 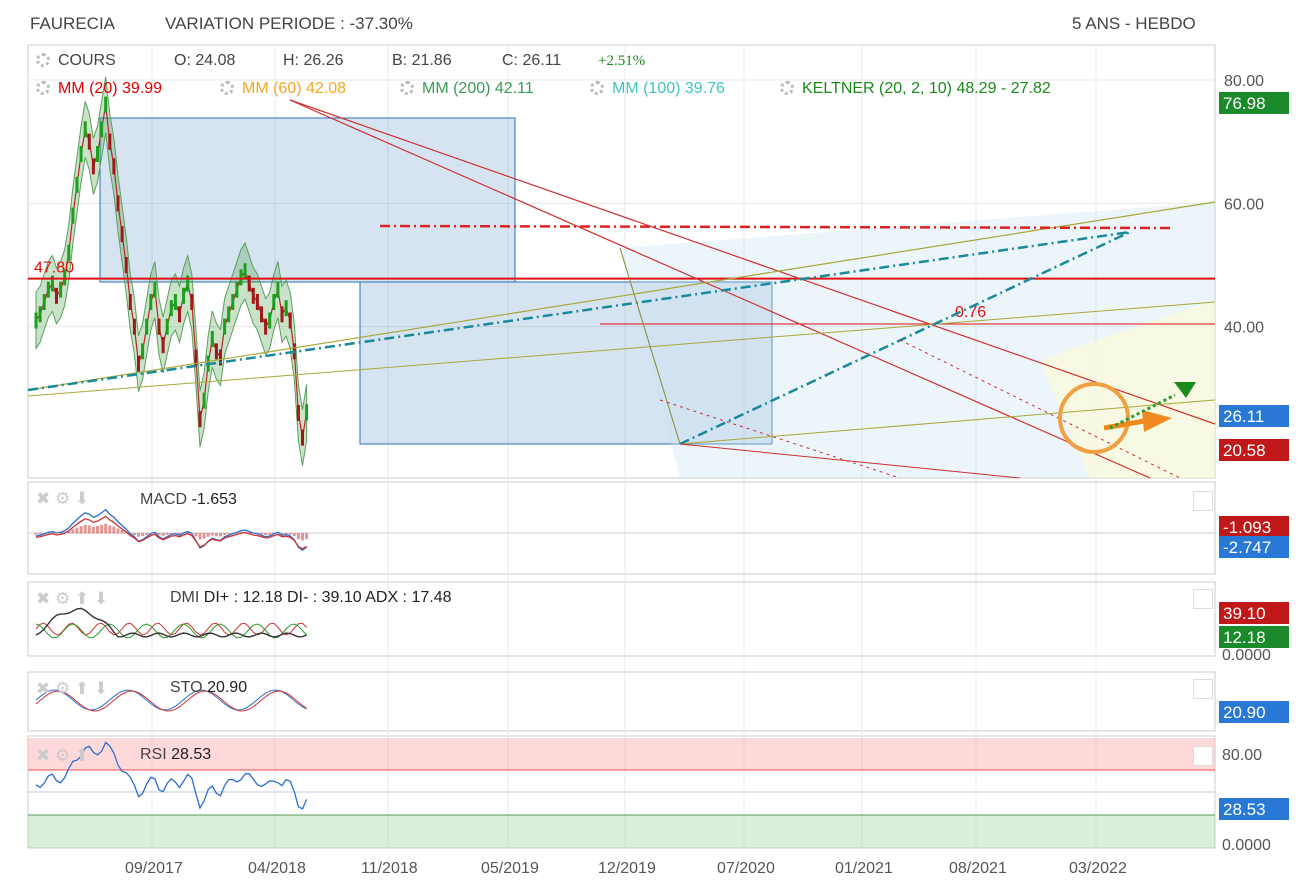 What do you see at coordinates (389, 868) in the screenshot?
I see `x-tick-label: 11/2018` at bounding box center [389, 868].